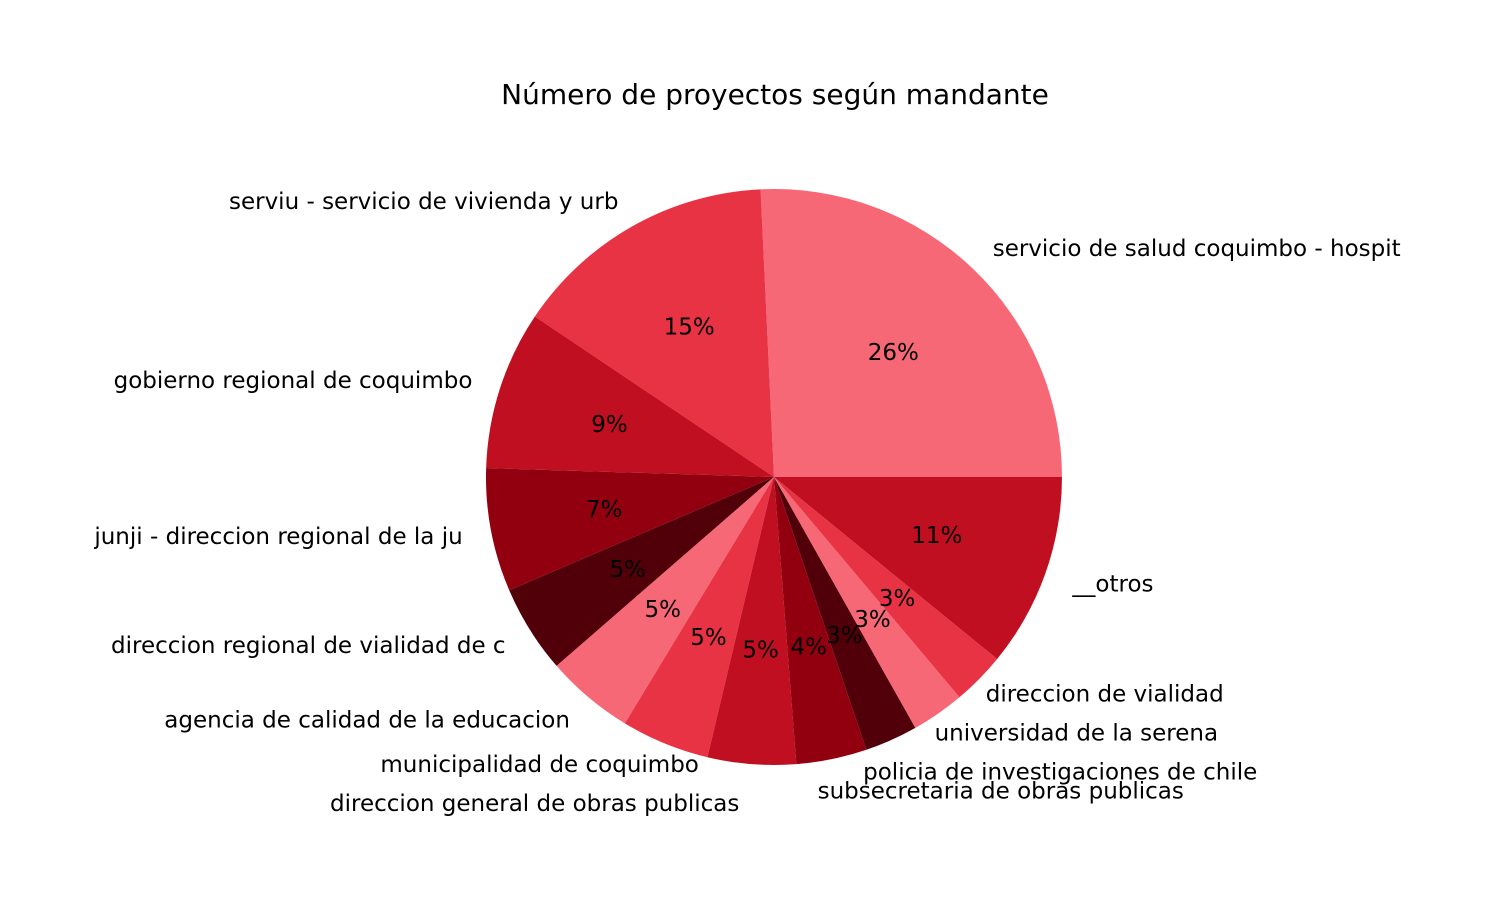 The image size is (1500, 916). What do you see at coordinates (1001, 791) in the screenshot?
I see `label-subsecretaria-de-obras-publicas: subsecretaria de obras publicas` at bounding box center [1001, 791].